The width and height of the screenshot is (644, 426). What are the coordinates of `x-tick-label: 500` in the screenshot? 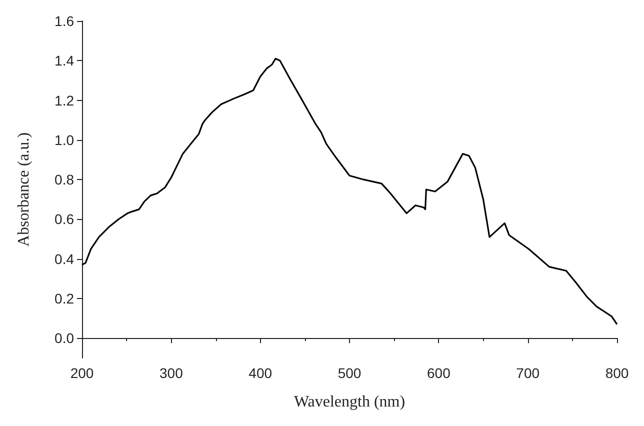 It's located at (350, 373).